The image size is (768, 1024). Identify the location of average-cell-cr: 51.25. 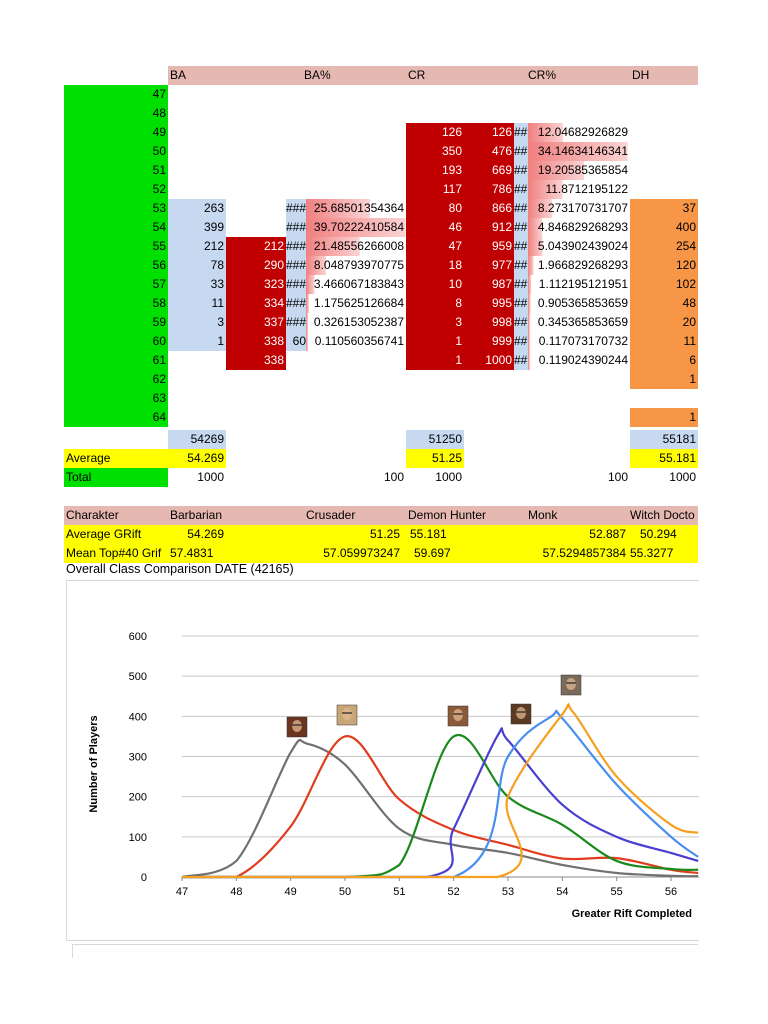
(435, 458).